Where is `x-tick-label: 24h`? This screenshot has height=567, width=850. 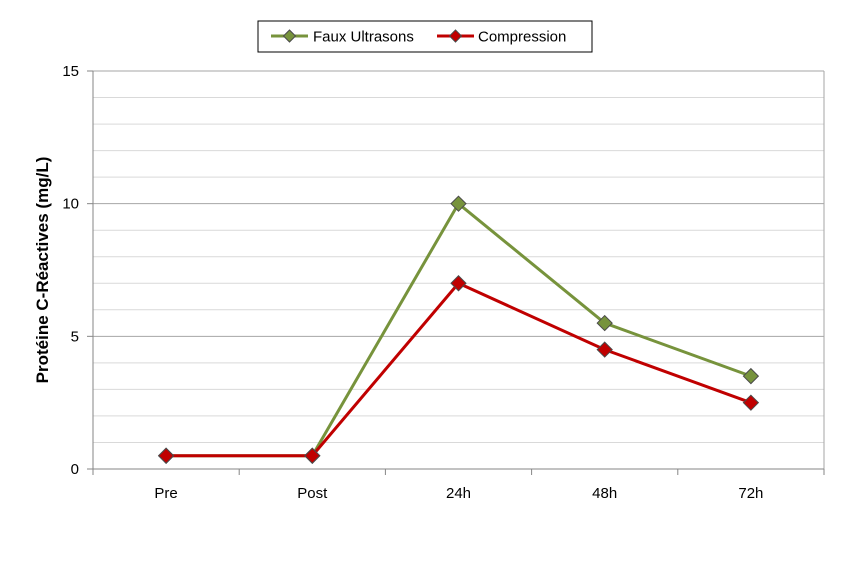 x-tick-label: 24h is located at coordinates (458, 493).